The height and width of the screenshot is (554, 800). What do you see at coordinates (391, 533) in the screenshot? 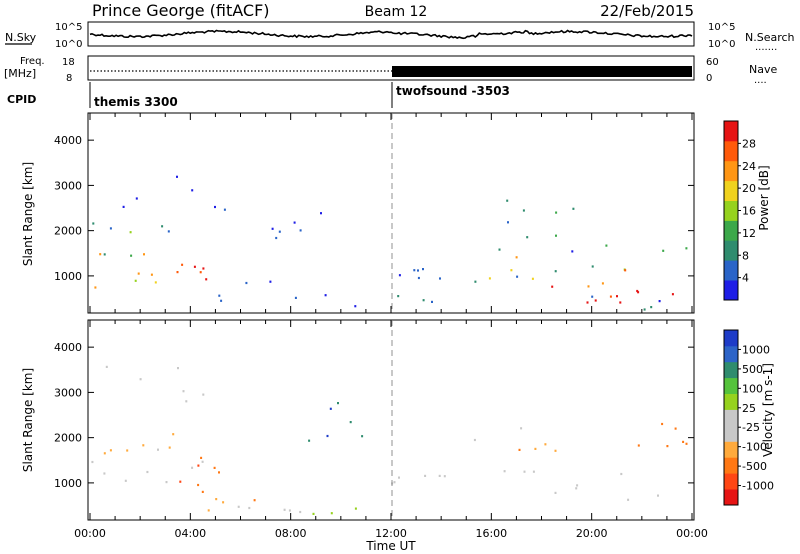
I see `x-tick-label: 12:00` at bounding box center [391, 533].